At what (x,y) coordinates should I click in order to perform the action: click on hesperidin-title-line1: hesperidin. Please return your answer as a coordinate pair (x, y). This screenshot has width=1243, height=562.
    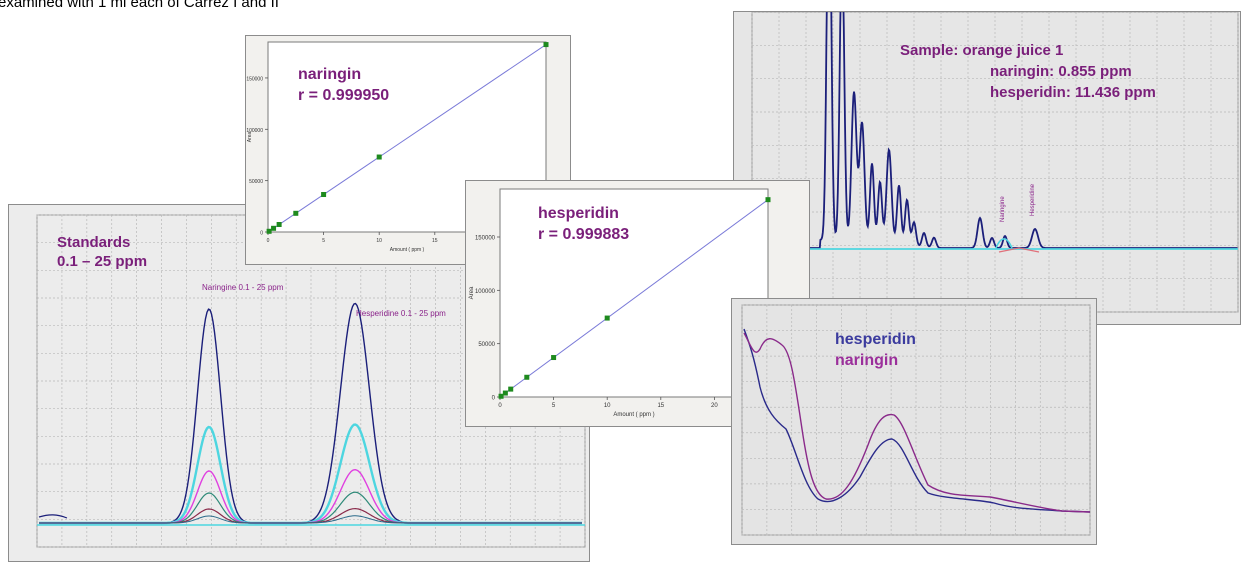
    Looking at the image, I should click on (578, 213).